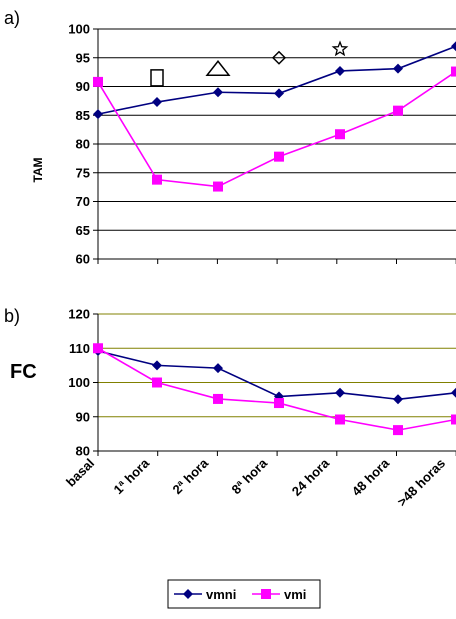 Image resolution: width=456 pixels, height=619 pixels. Describe the element at coordinates (371, 477) in the screenshot. I see `category-label: 48 hora` at that location.